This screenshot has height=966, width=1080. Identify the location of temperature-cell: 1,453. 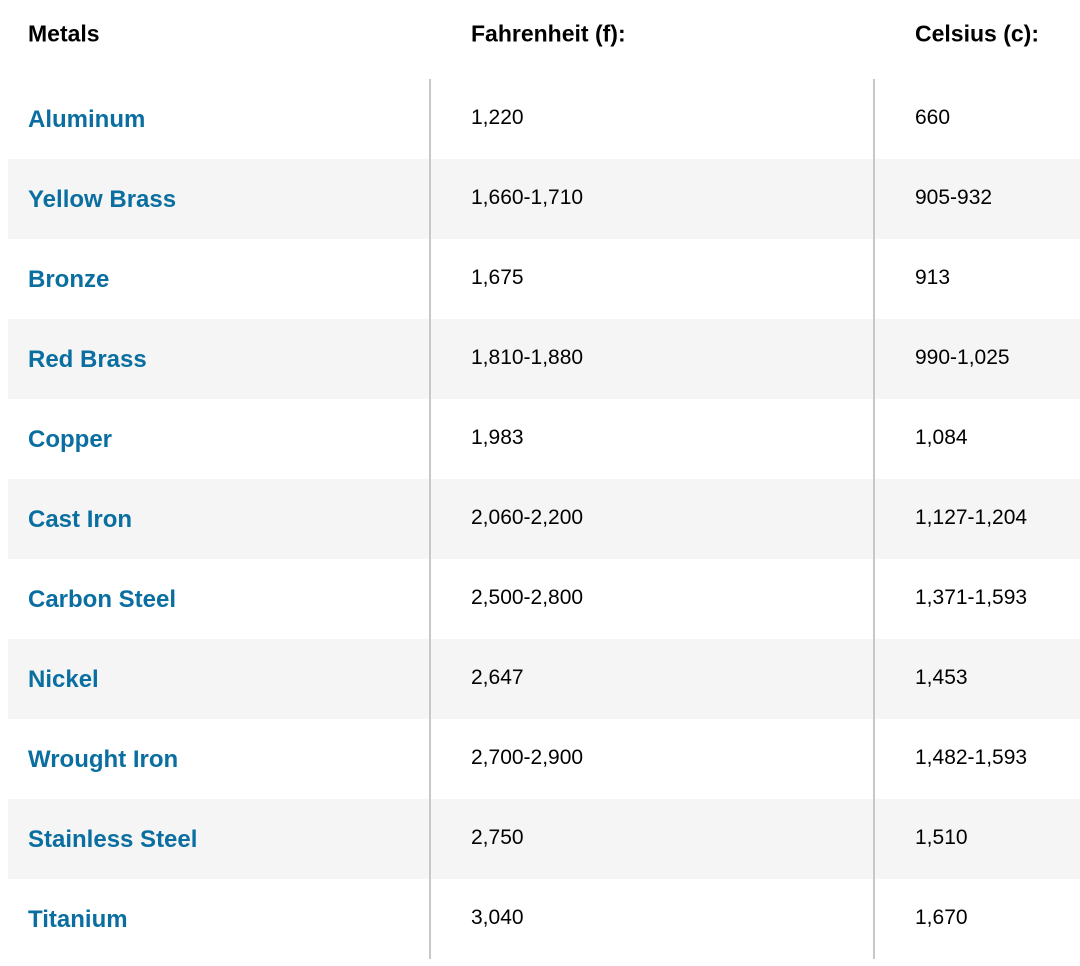
(941, 677).